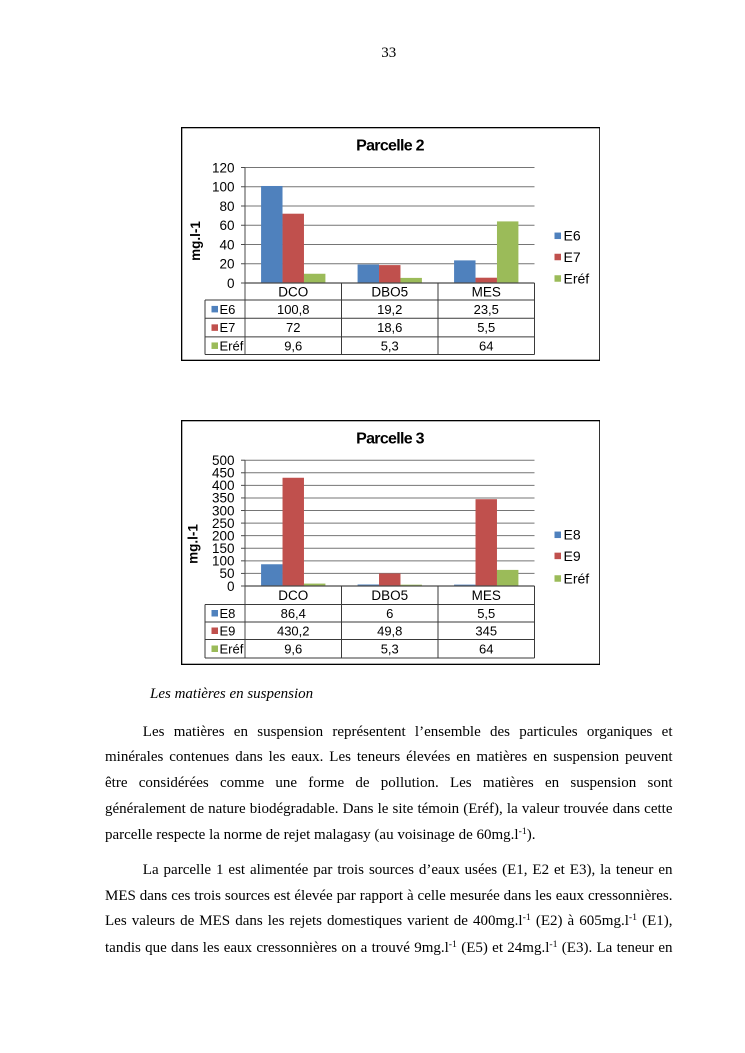 The image size is (745, 1053). What do you see at coordinates (389, 630) in the screenshot?
I see `svg-text: 49,8` at bounding box center [389, 630].